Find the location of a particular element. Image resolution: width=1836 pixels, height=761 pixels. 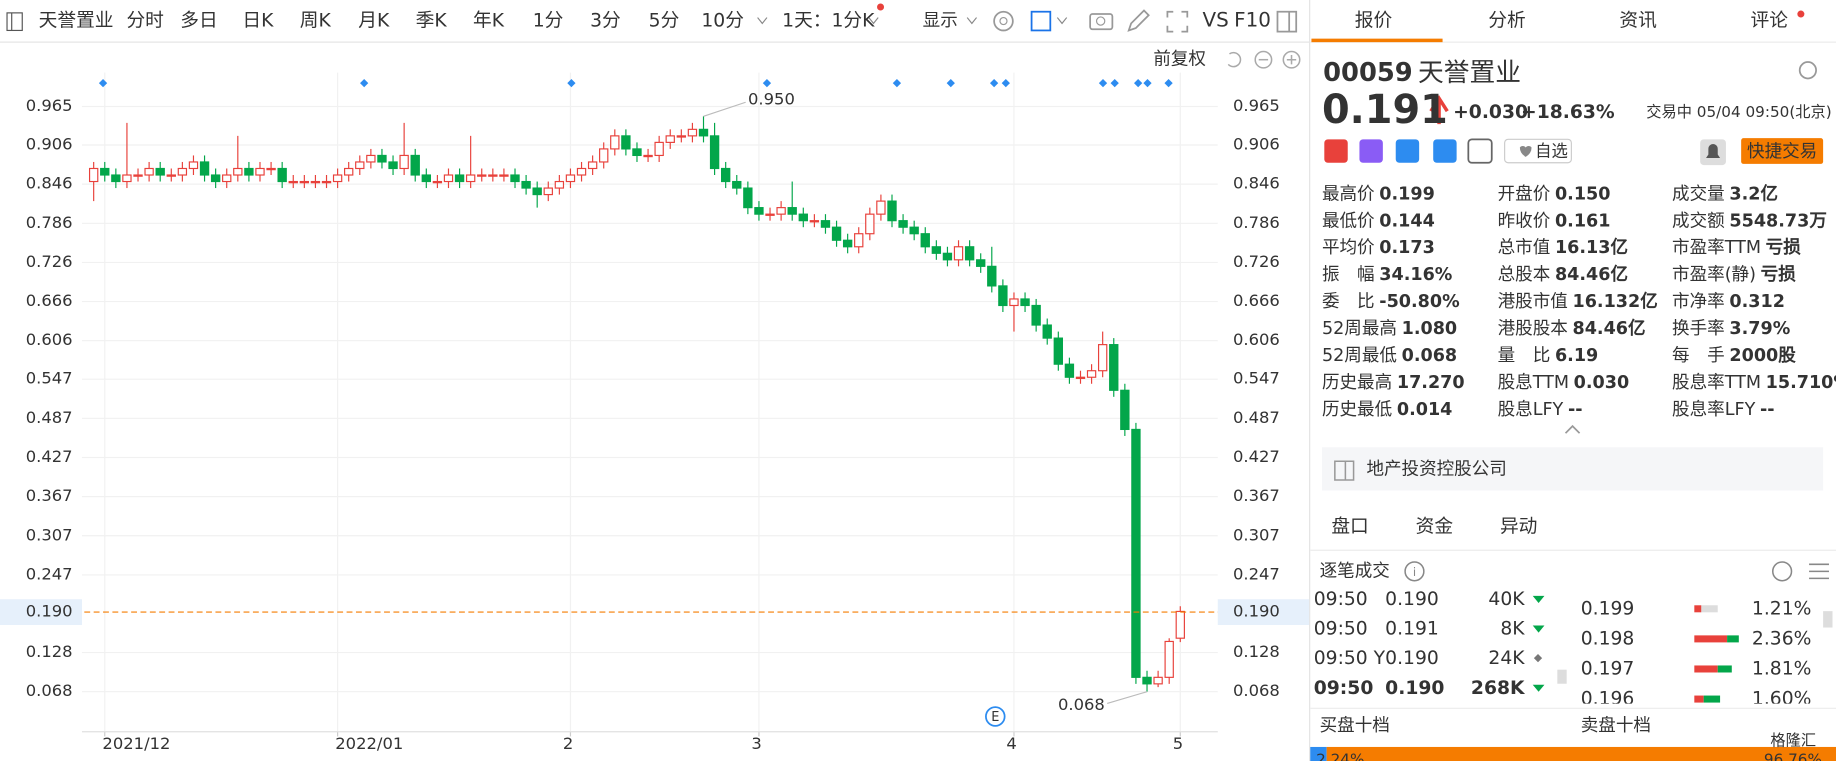

period-tab: 月K is located at coordinates (374, 21).